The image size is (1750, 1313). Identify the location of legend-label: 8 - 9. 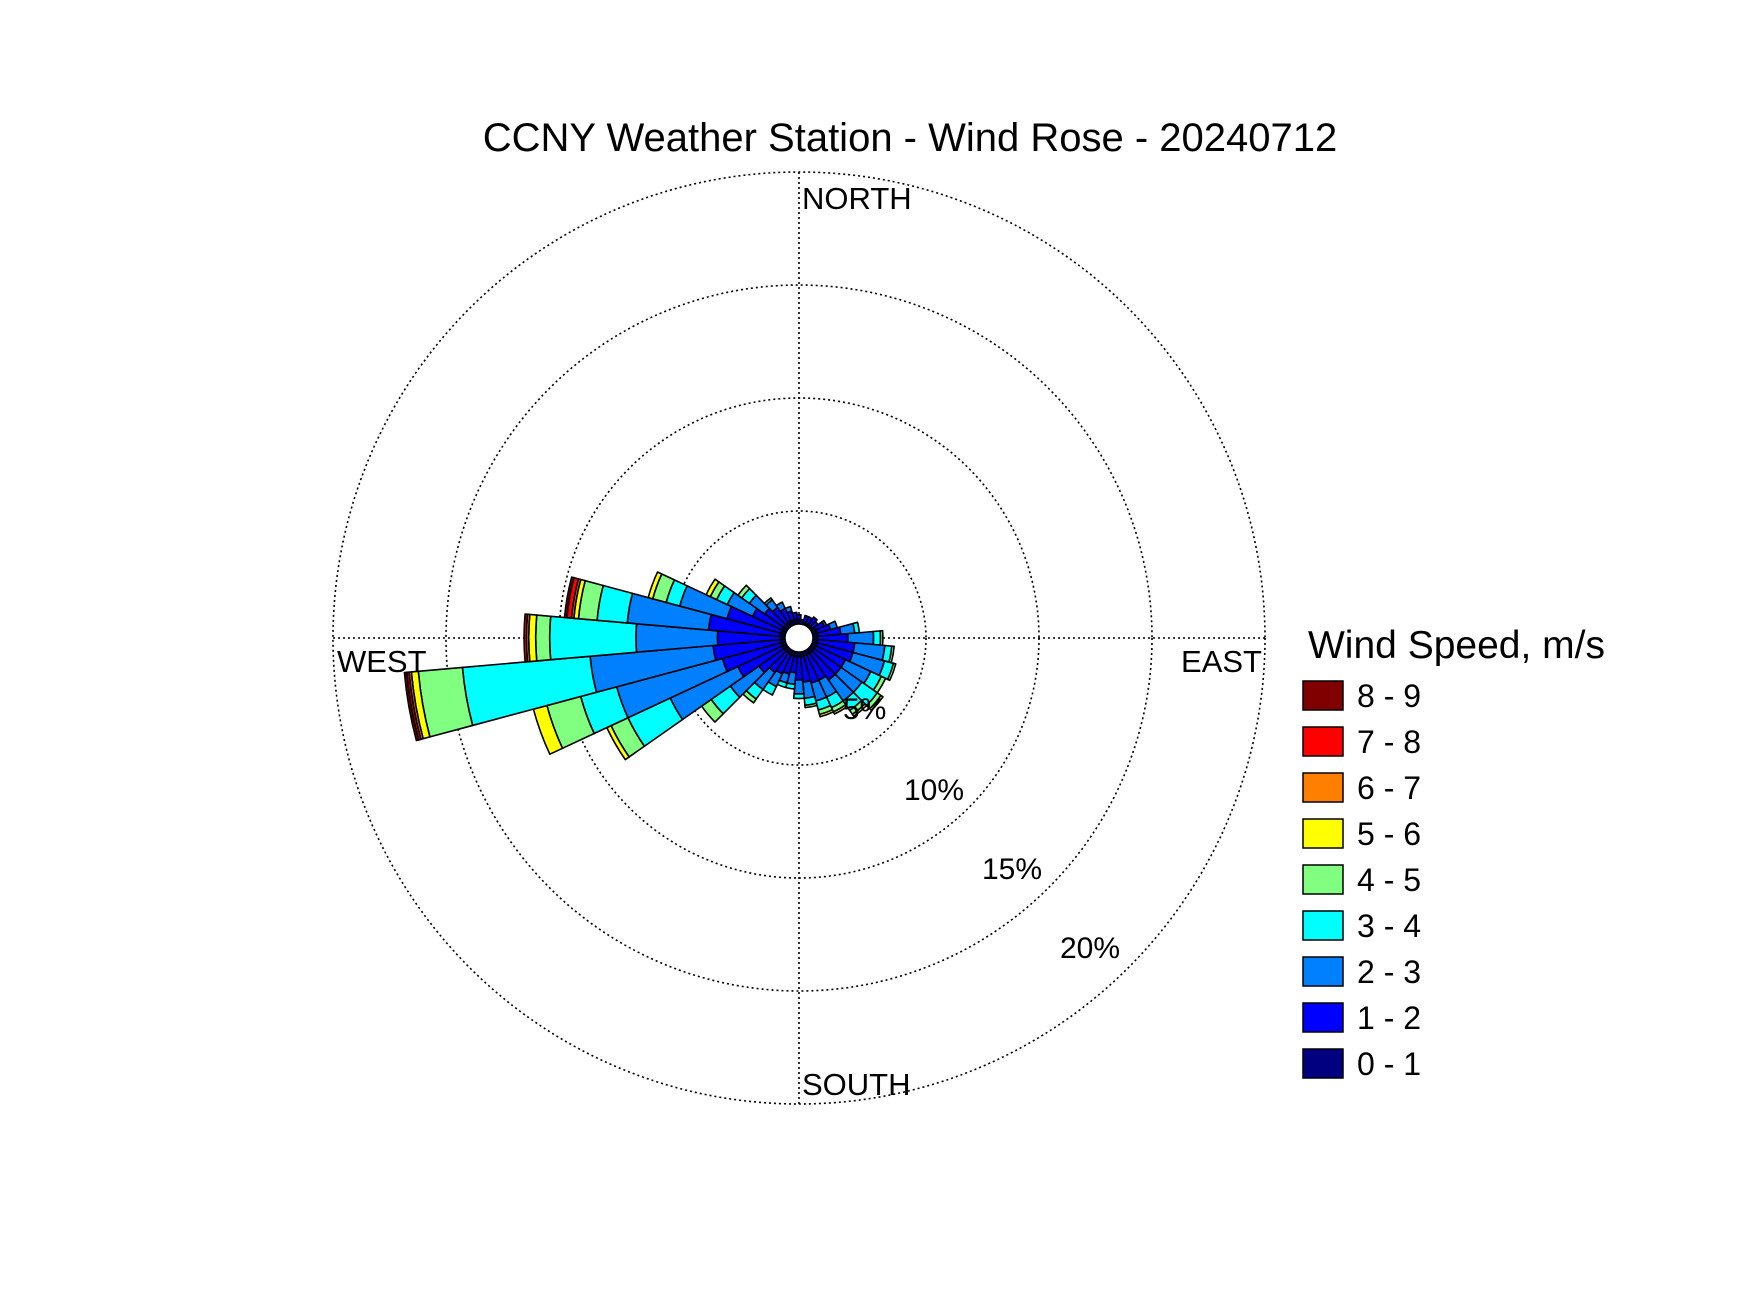
(1389, 696).